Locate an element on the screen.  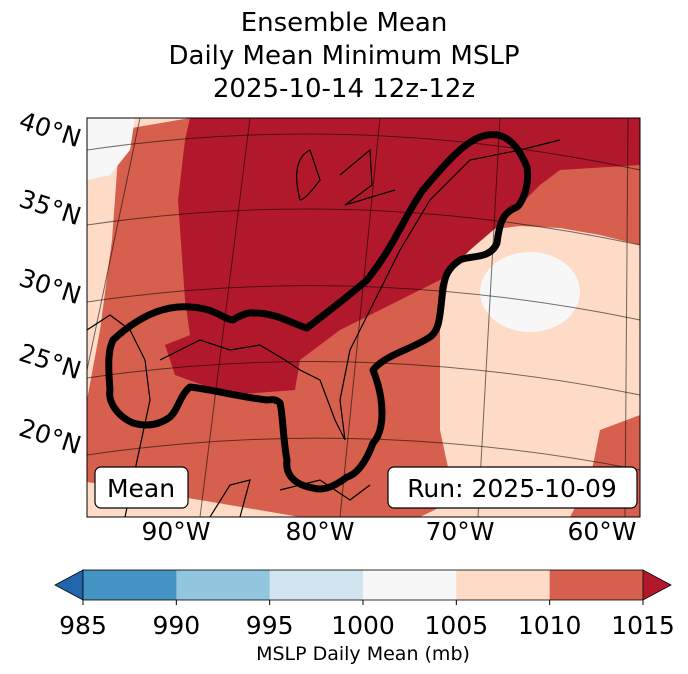
lat-tick-label: 25°N is located at coordinates (50, 361).